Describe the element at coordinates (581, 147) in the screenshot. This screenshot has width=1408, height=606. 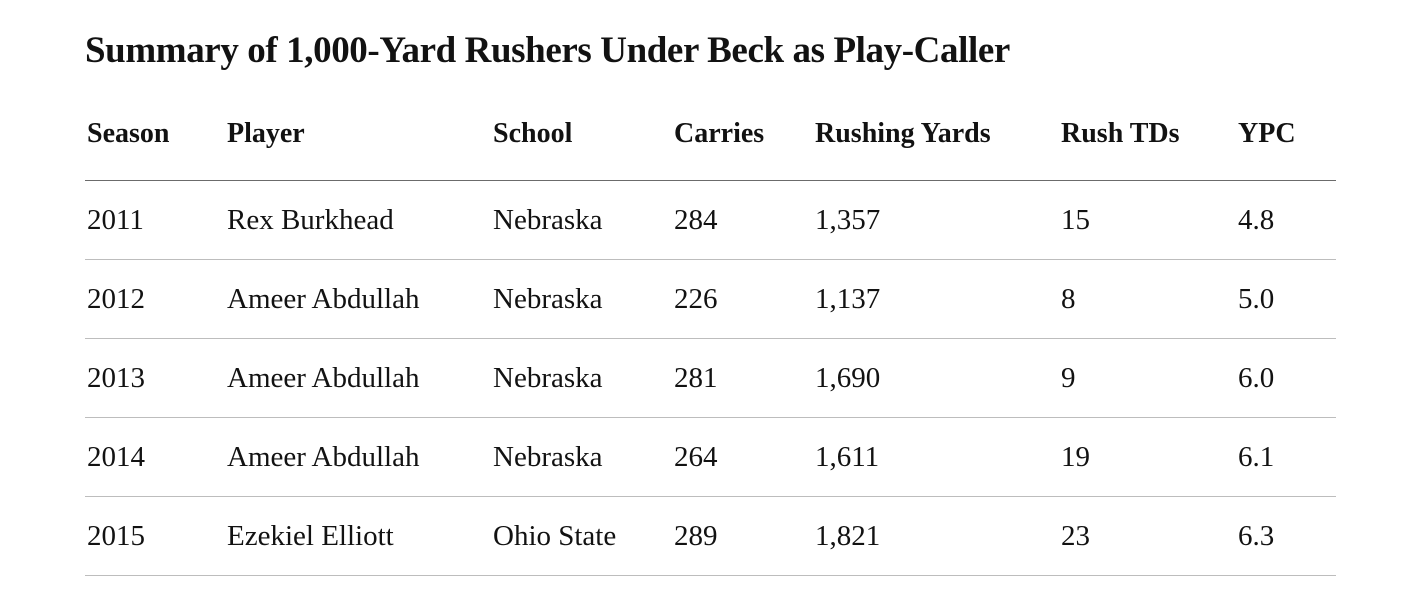
I see `column-header-school: School` at that location.